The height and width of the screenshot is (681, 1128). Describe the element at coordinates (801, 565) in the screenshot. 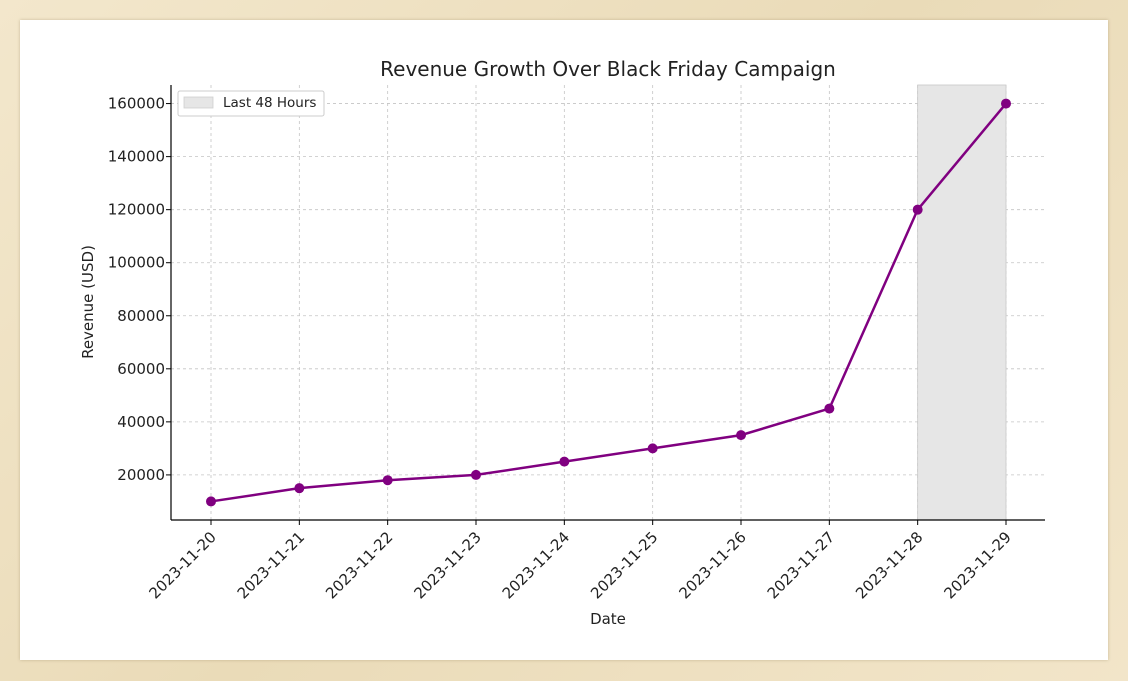

I see `x-tick-label: 2023-11-27` at that location.